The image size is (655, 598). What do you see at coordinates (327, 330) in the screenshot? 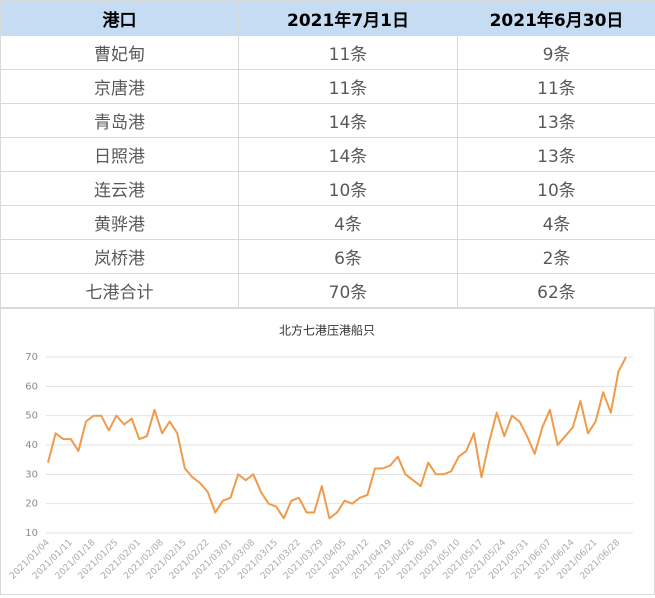
I see `chart-title: 北方七港压港船只` at bounding box center [327, 330].